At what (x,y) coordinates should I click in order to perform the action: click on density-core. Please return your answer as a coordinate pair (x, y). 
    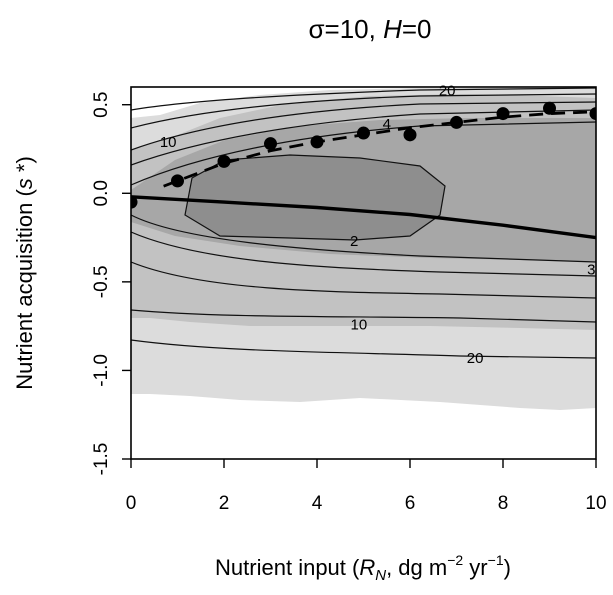
    Looking at the image, I should click on (315, 197).